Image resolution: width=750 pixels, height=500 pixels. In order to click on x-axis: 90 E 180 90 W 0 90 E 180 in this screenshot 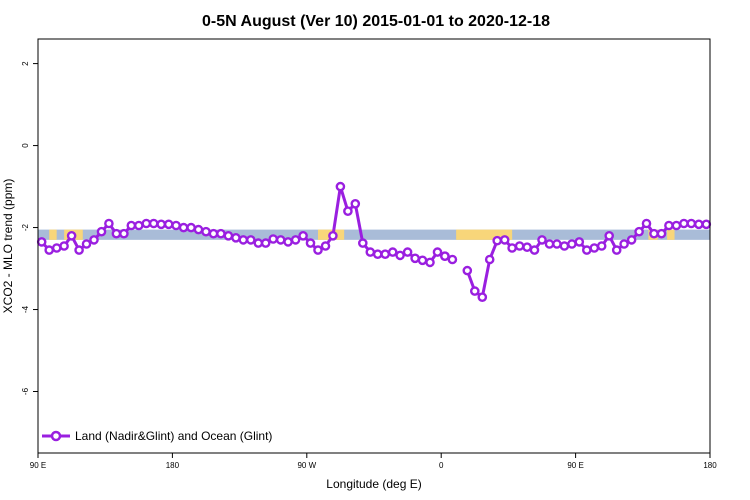, I will do `click(373, 461)`.